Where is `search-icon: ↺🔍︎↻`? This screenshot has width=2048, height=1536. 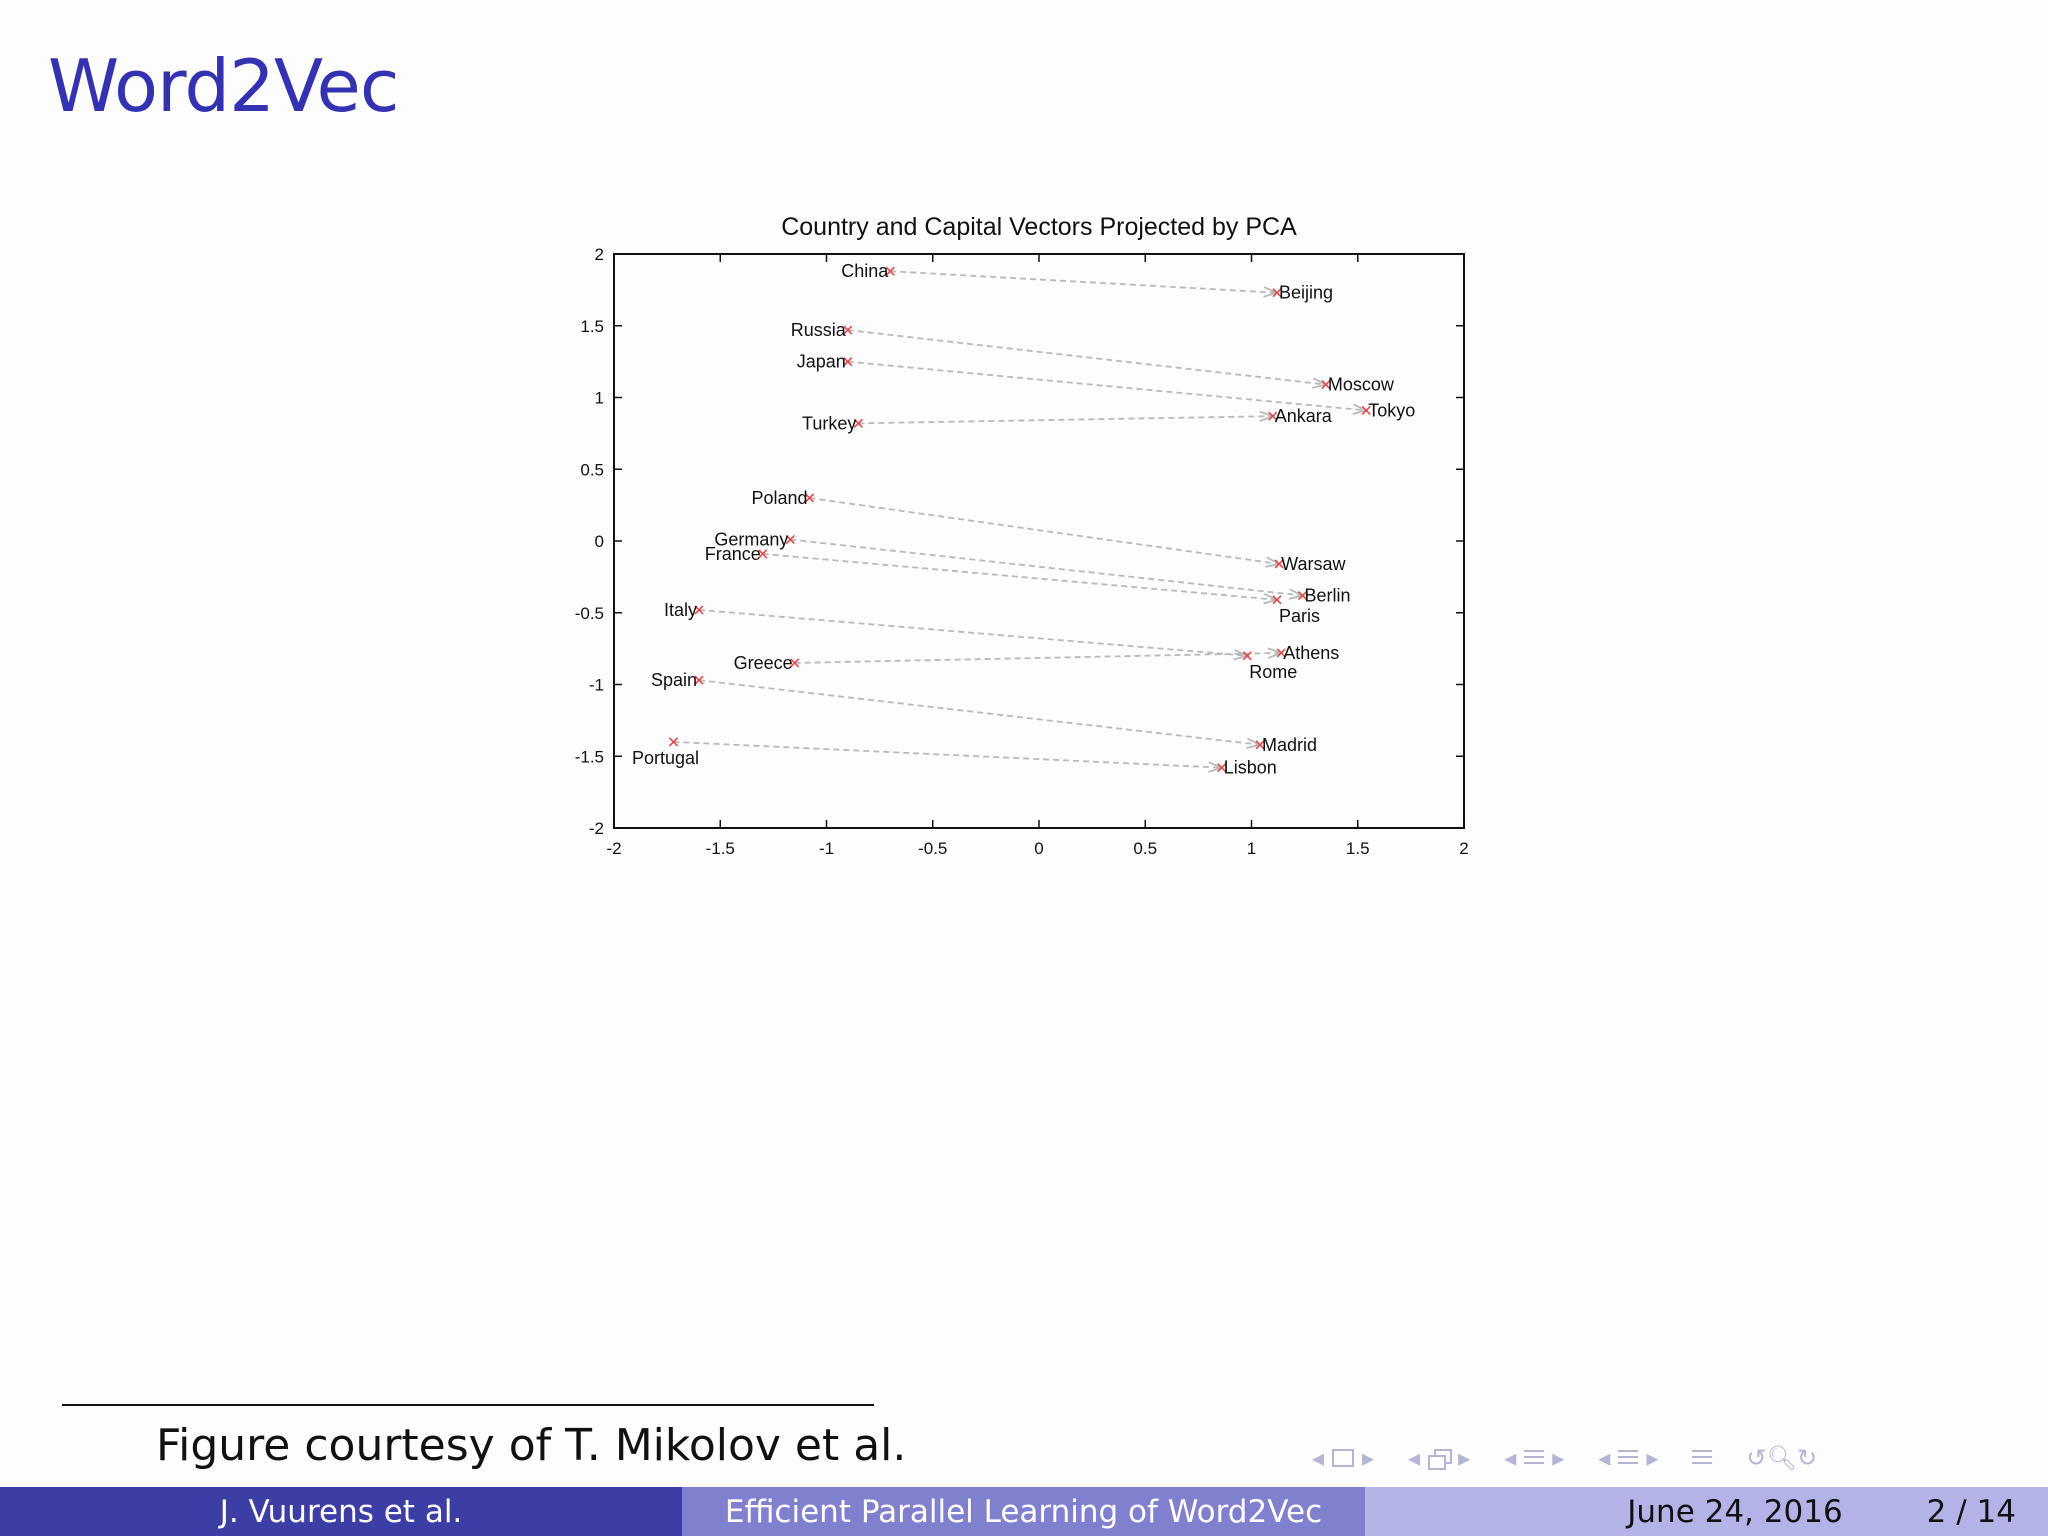 search-icon: ↺🔍︎↻ is located at coordinates (1782, 1458).